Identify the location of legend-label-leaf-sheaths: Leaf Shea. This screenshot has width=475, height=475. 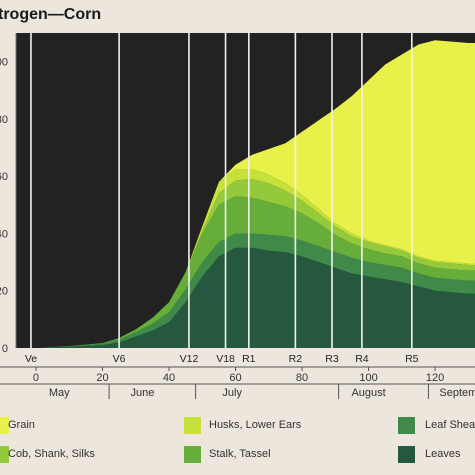
(450, 425).